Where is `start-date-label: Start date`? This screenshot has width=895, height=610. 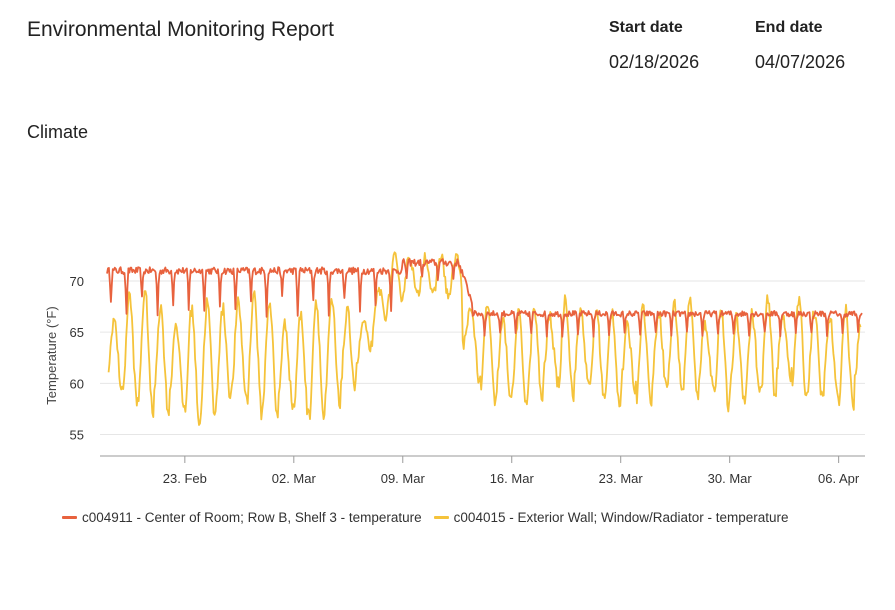 start-date-label: Start date is located at coordinates (646, 27).